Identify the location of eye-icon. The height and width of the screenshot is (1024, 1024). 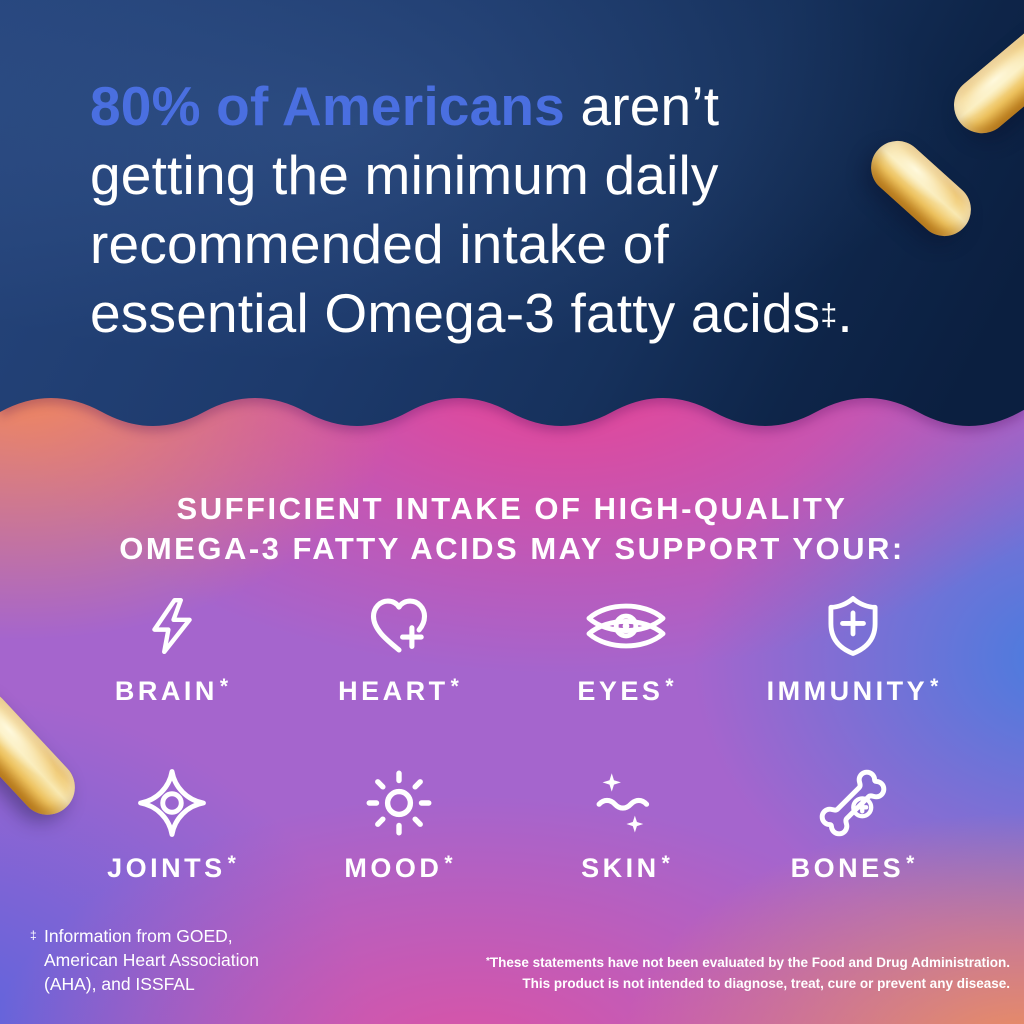
(625, 626).